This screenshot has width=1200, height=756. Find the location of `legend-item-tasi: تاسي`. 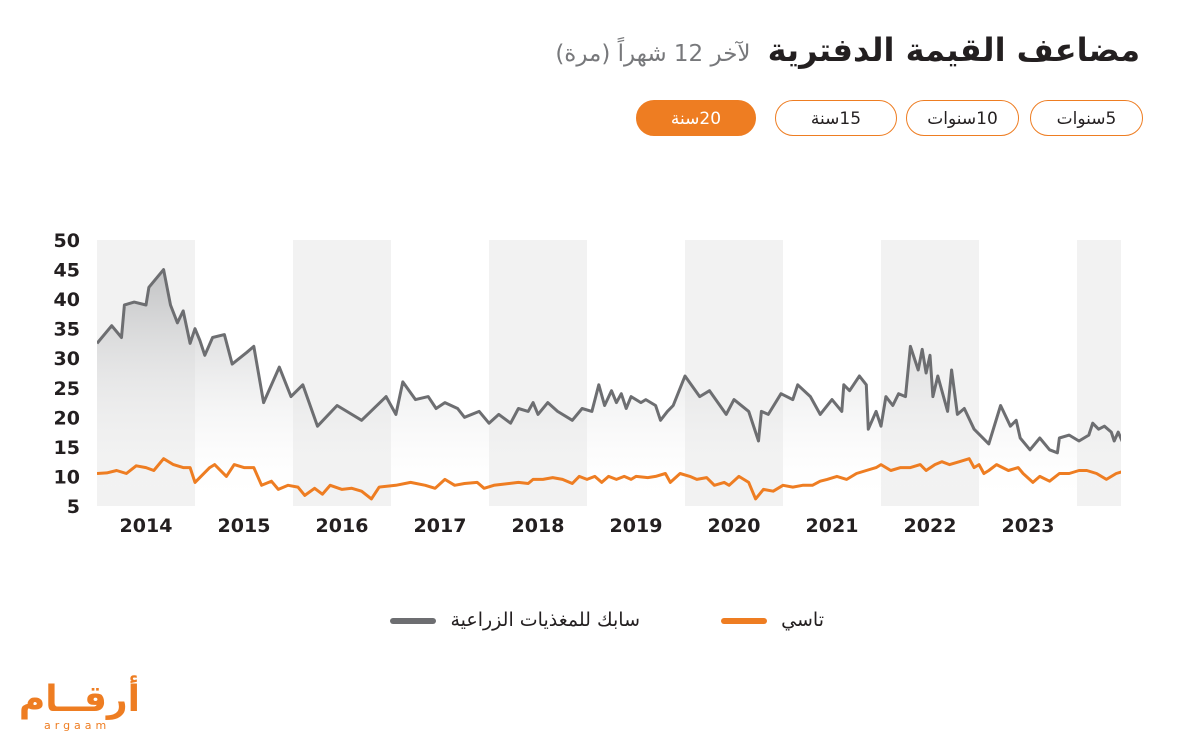

legend-item-tasi: تاسي is located at coordinates (772, 620).